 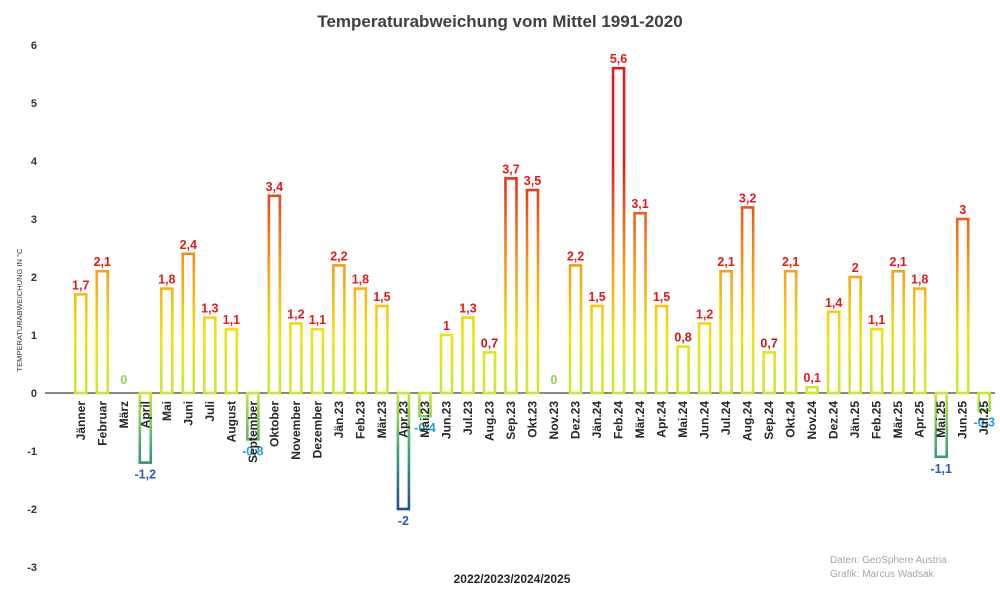 I want to click on value-label: 1,2, so click(x=295, y=314).